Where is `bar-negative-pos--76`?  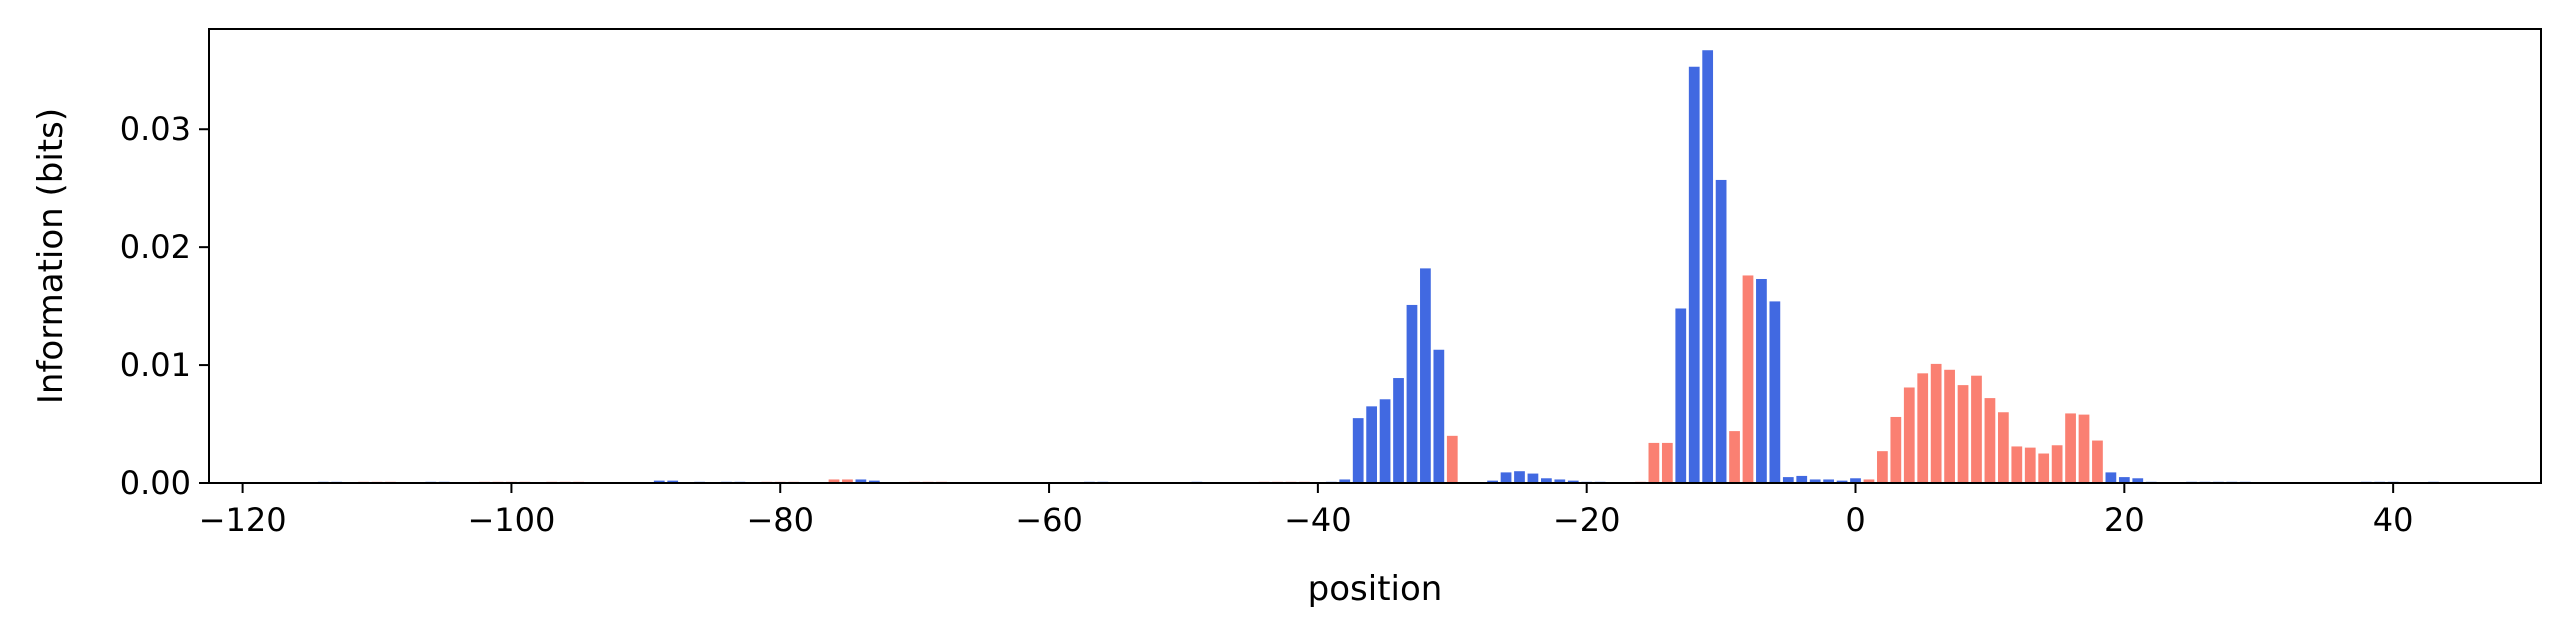
bar-negative-pos--76 is located at coordinates (834, 481).